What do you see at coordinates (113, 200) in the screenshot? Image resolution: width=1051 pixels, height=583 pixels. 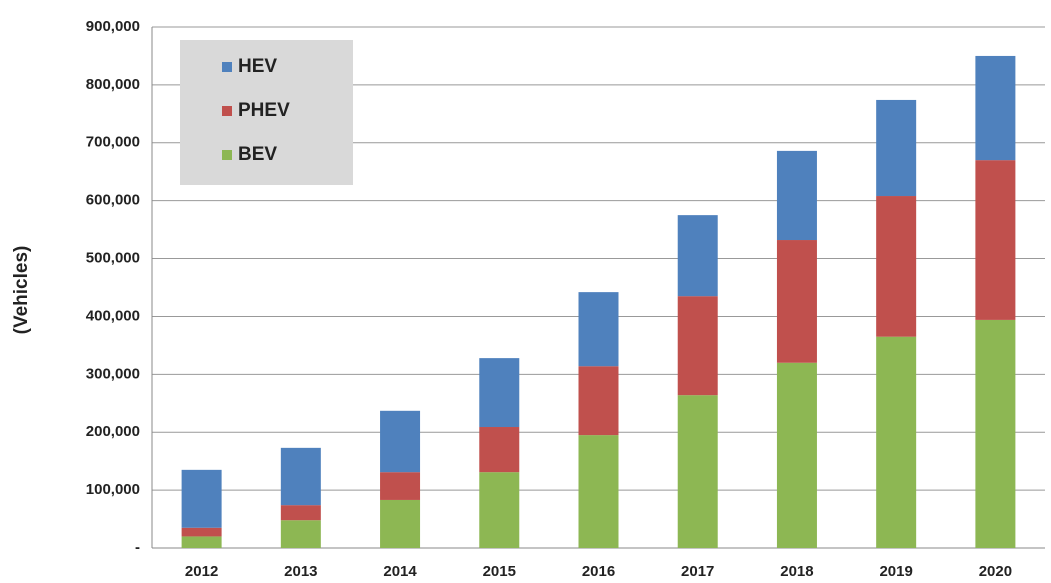 I see `y-tick-label: 600,000` at bounding box center [113, 200].